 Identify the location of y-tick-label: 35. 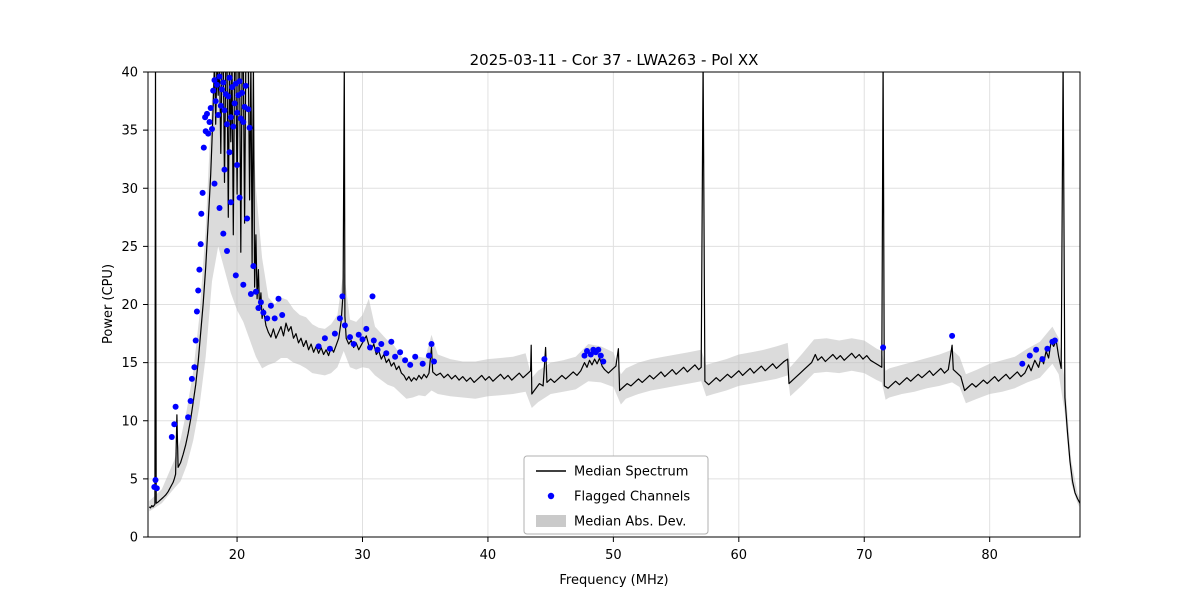
(129, 131).